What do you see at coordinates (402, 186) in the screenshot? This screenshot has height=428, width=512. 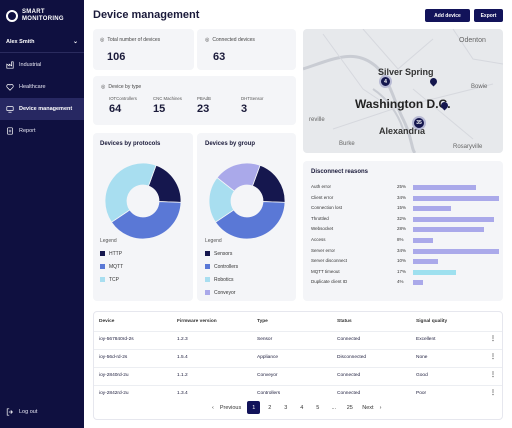 I see `reason-percent: 25%` at bounding box center [402, 186].